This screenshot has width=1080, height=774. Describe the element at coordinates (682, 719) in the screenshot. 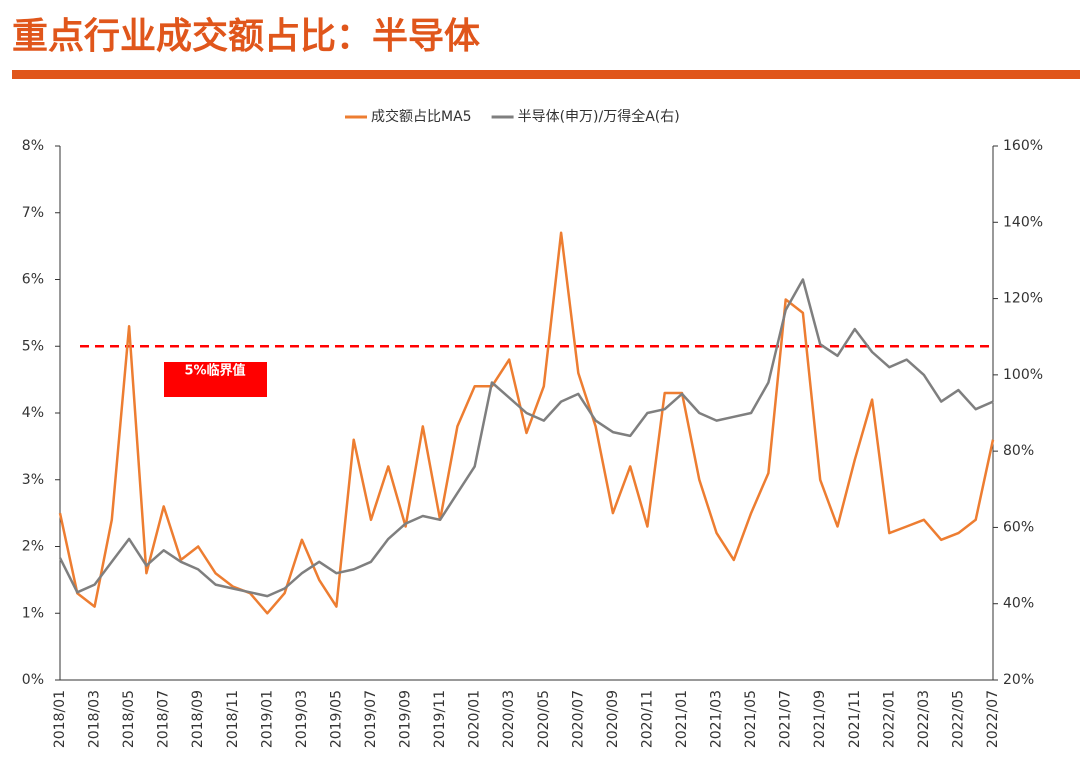

I see `x-tick-label: 2021/01` at that location.